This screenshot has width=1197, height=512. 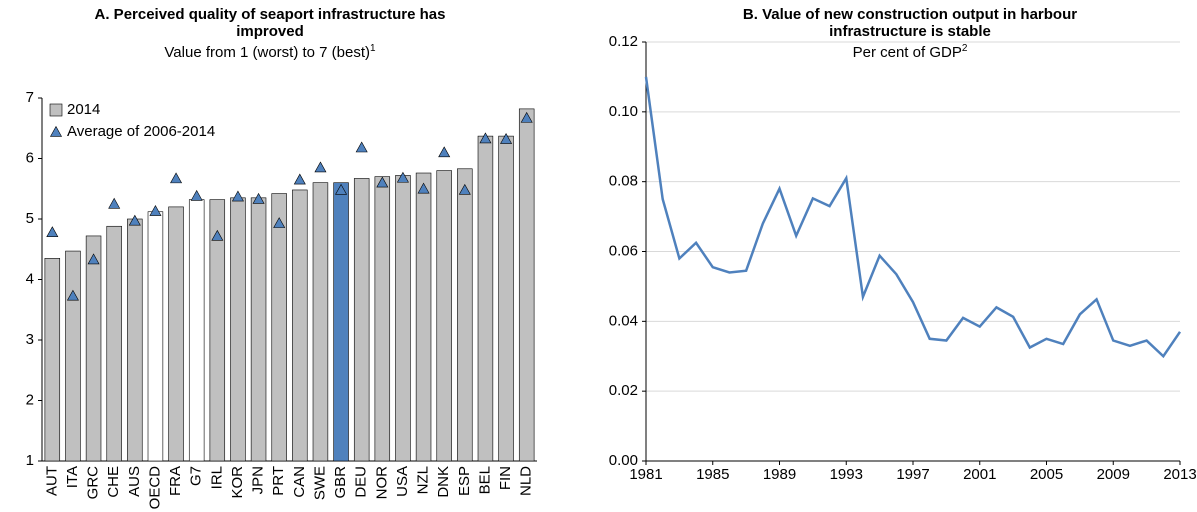 I want to click on x-tick-label: NLD, so click(x=526, y=481).